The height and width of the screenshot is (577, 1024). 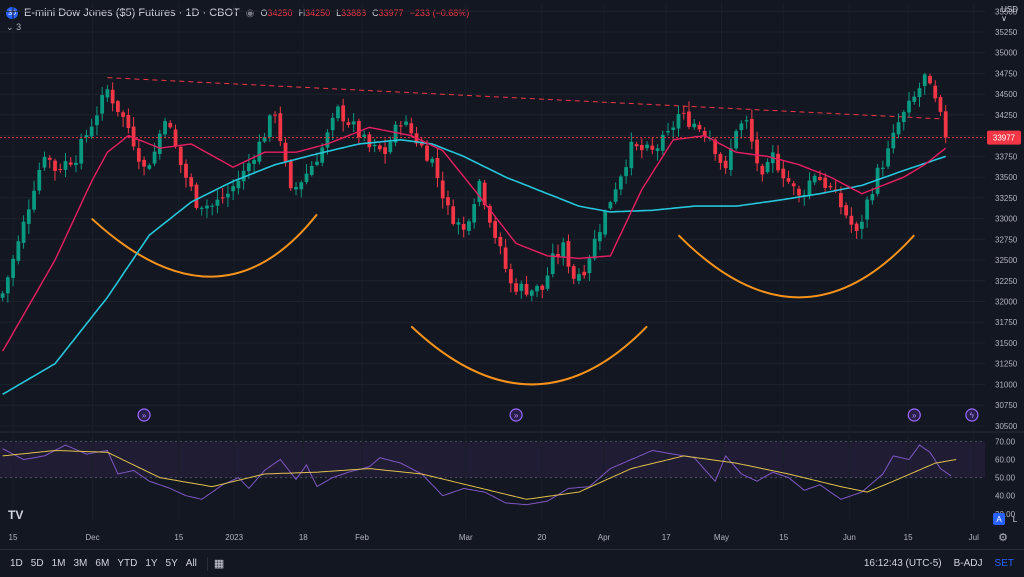 What do you see at coordinates (1006, 198) in the screenshot?
I see `y-tick-label: 33250` at bounding box center [1006, 198].